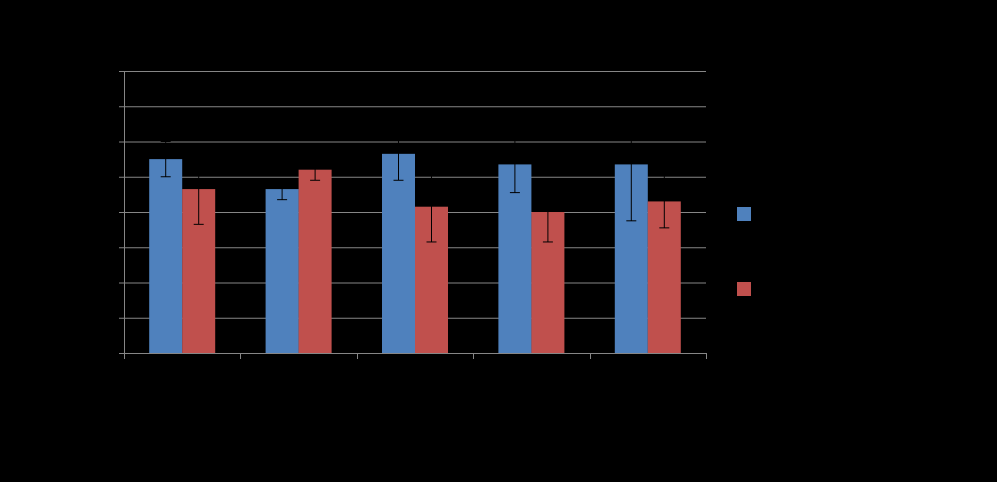 This screenshot has height=482, width=997. Describe the element at coordinates (547, 212) in the screenshot. I see `error-bar-series2-cat4` at that location.